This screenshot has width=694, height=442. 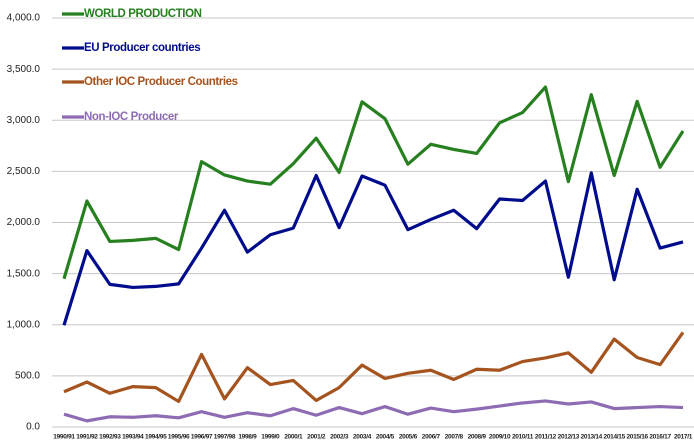 I want to click on x-tick-label: 2005/6, so click(x=408, y=437).